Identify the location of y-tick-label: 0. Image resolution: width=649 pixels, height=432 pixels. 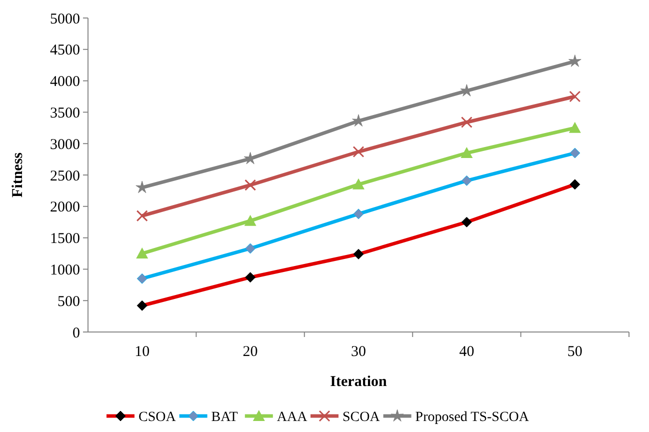
(76, 333).